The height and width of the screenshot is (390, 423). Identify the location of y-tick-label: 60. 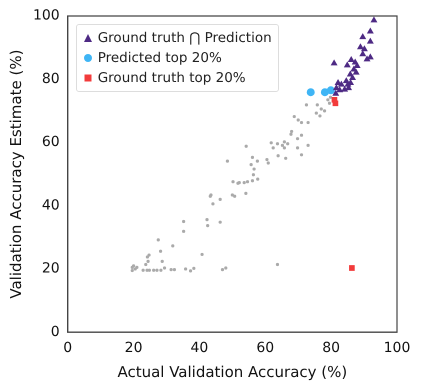
(51, 142).